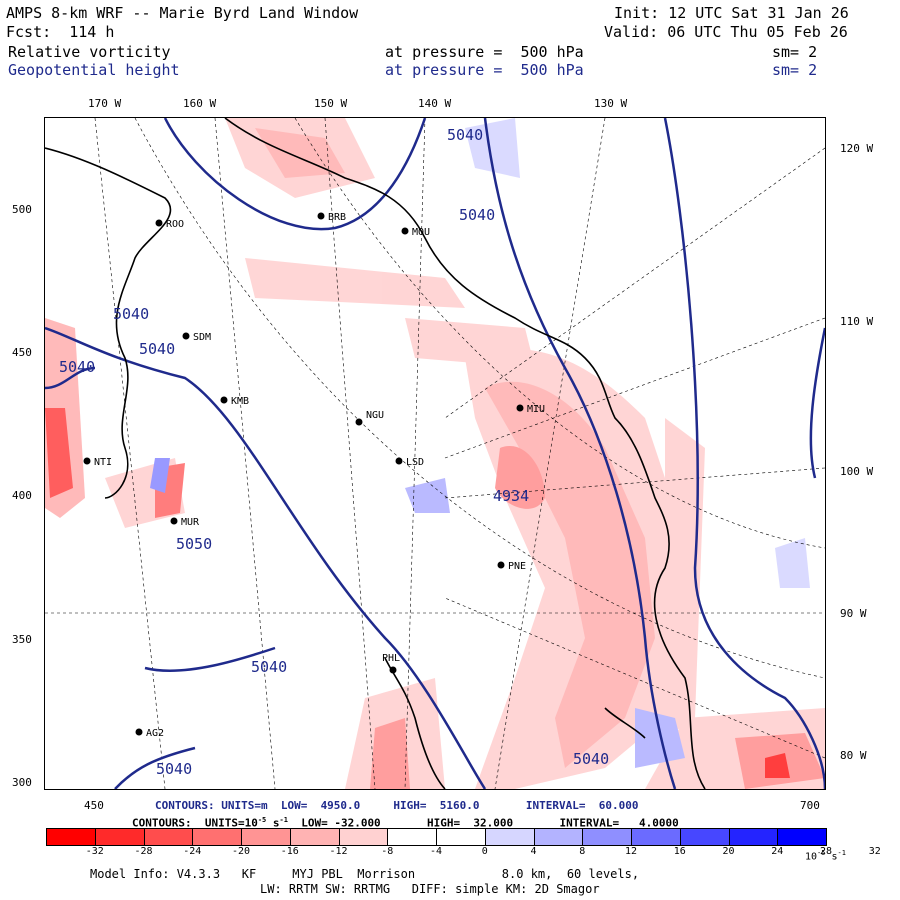 The width and height of the screenshot is (900, 900). Describe the element at coordinates (60, 32) in the screenshot. I see `forecast-hour: Fcst: 114 h` at that location.